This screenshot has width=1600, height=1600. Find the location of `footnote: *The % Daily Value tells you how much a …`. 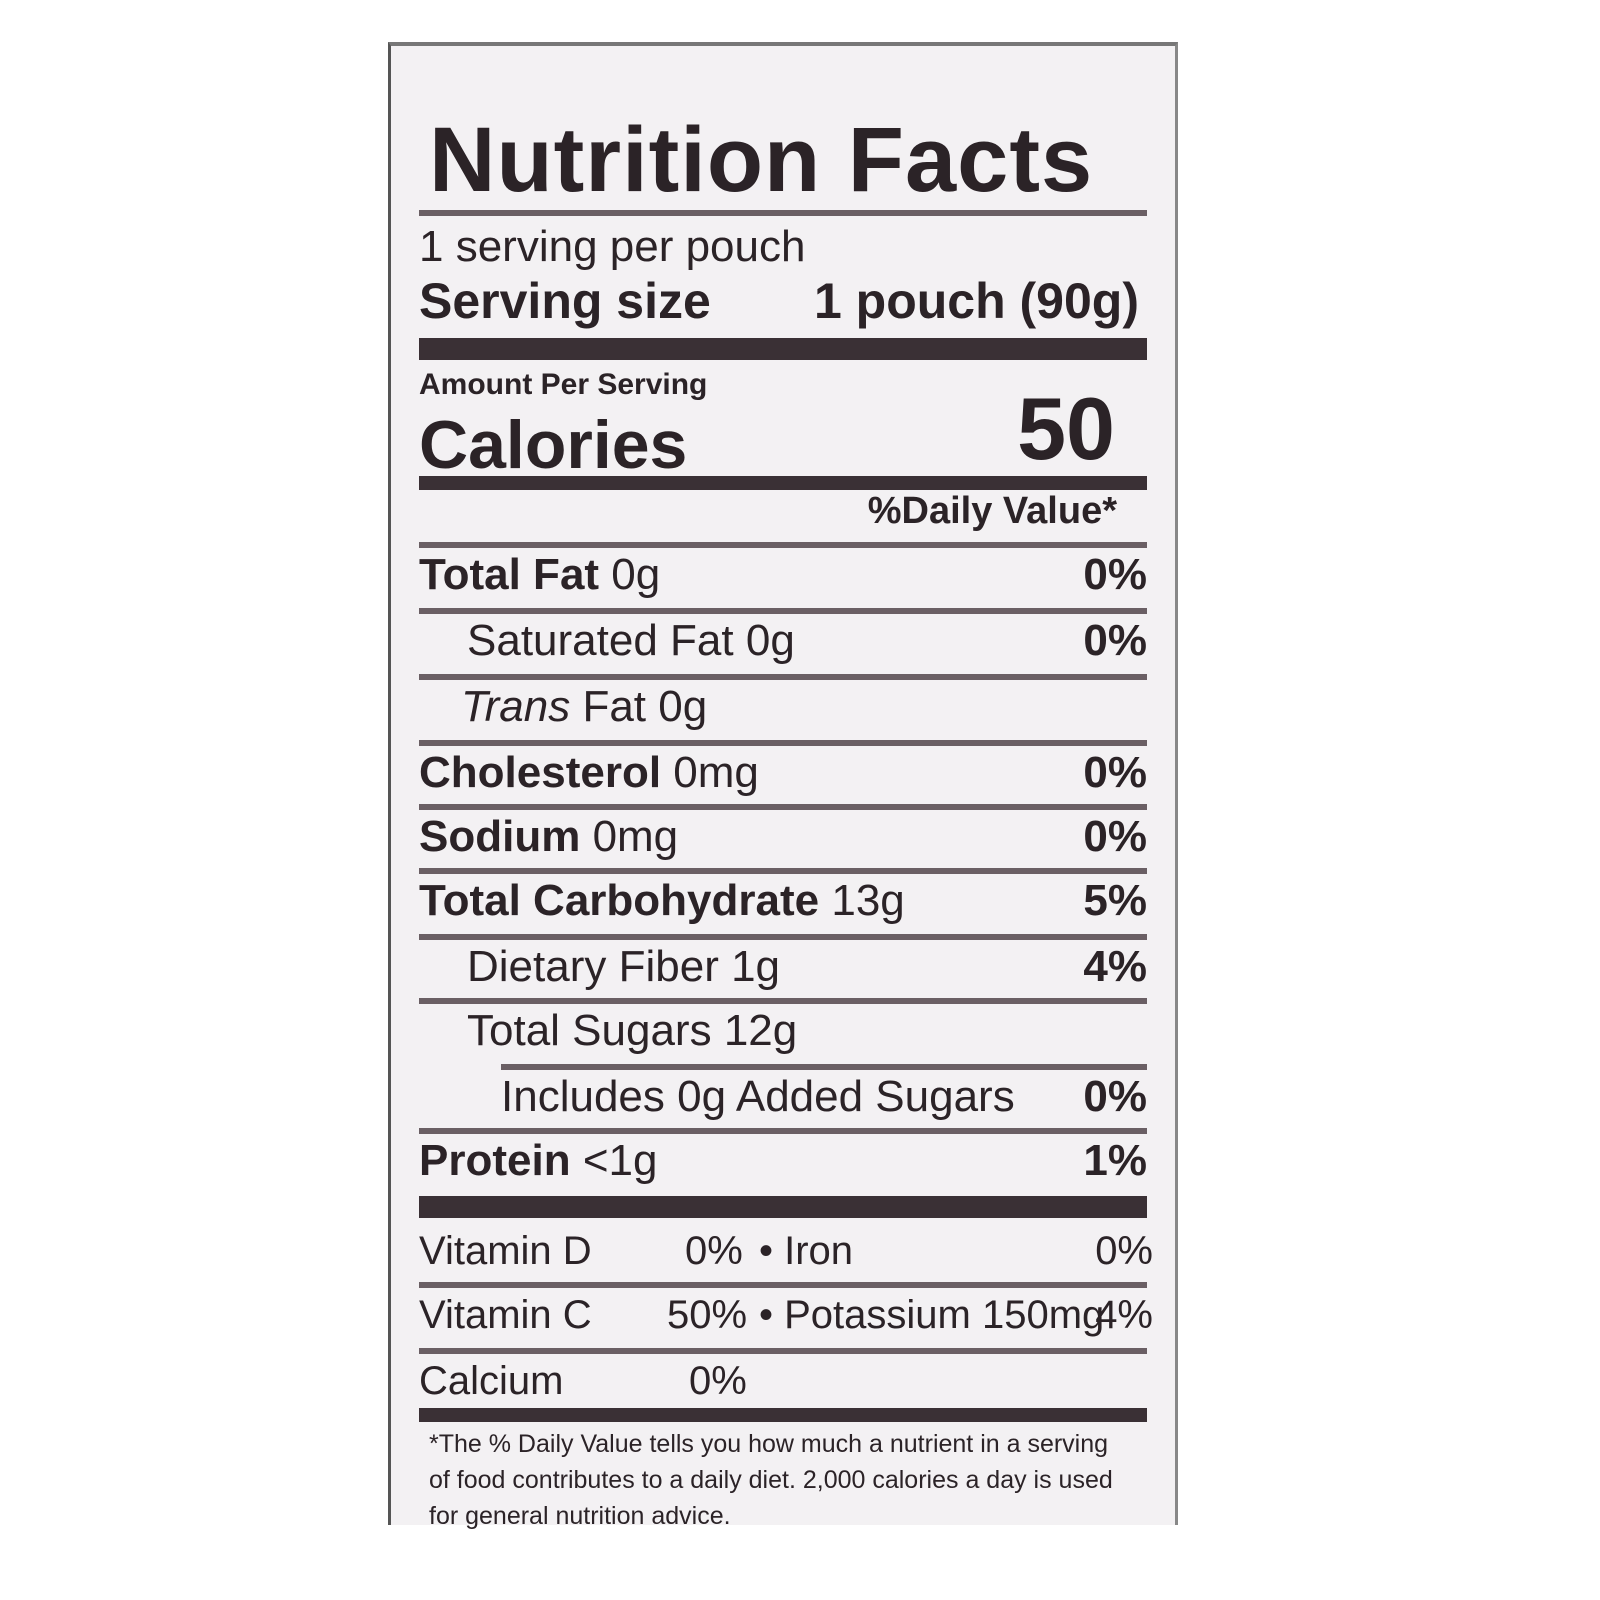

footnote: *The % Daily Value tells you how much a … is located at coordinates (771, 1480).